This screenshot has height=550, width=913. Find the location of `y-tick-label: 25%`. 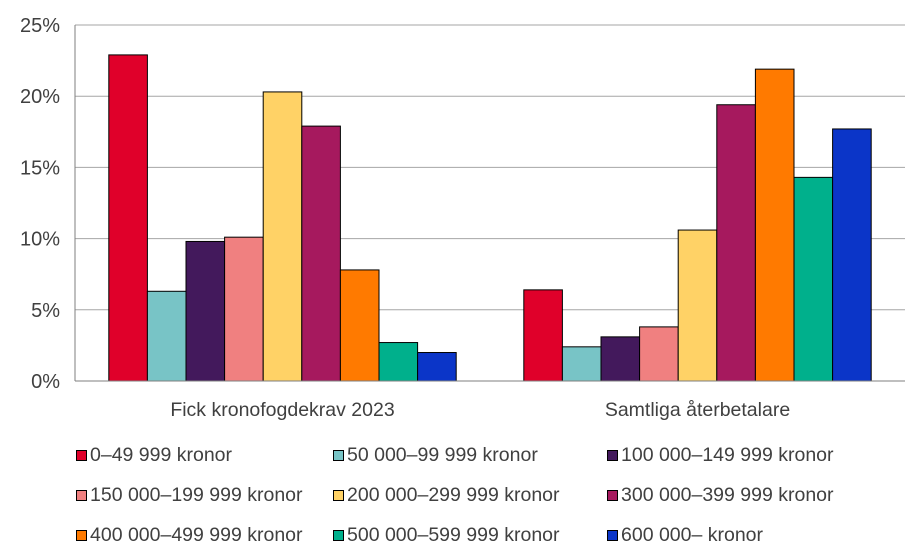

y-tick-label: 25% is located at coordinates (40, 26).